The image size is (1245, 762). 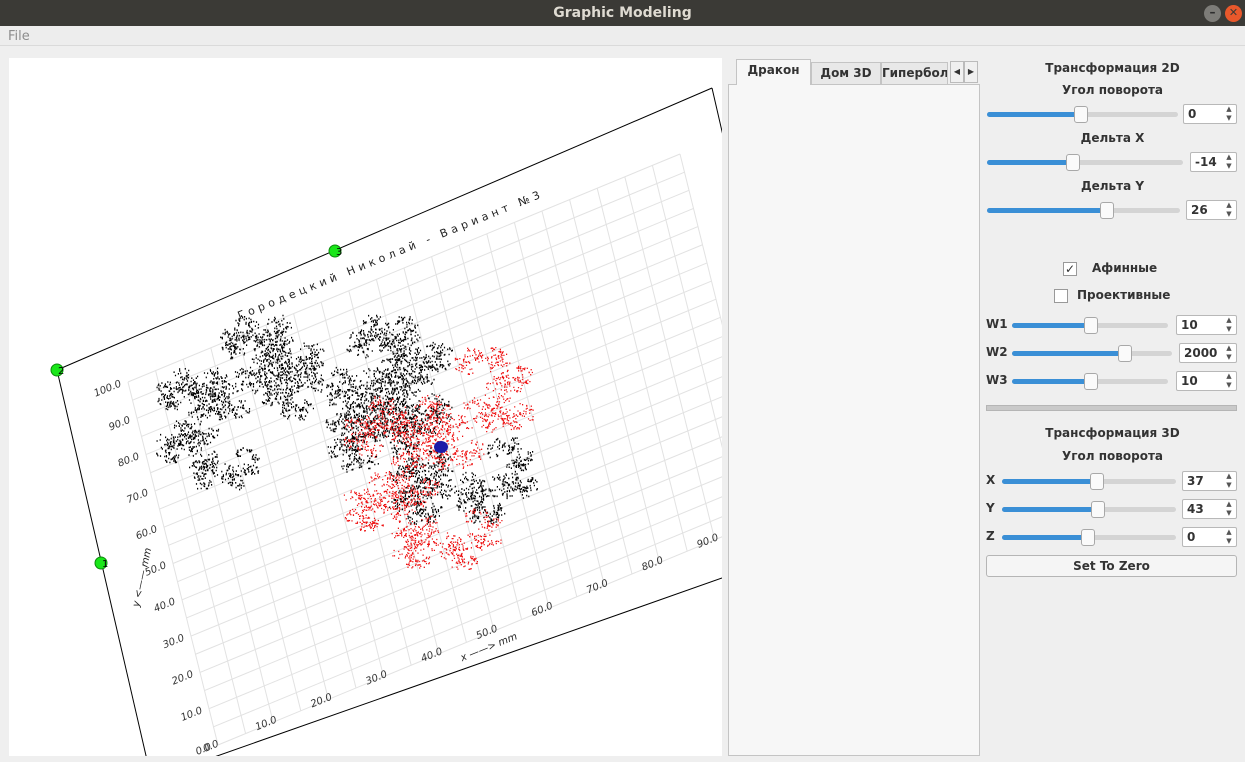 What do you see at coordinates (1212, 13) in the screenshot?
I see `minimize-button: –` at bounding box center [1212, 13].